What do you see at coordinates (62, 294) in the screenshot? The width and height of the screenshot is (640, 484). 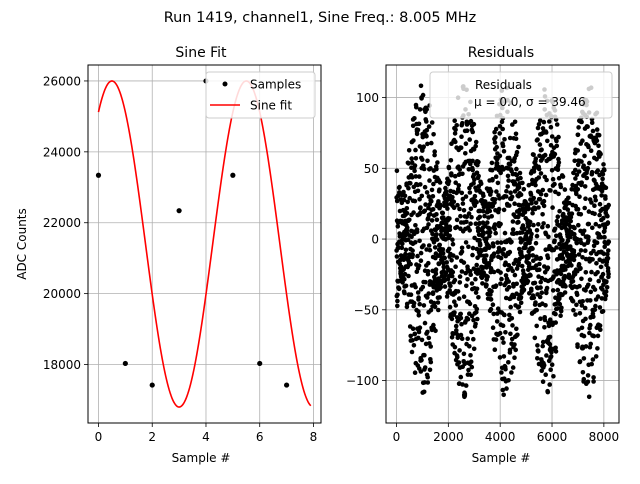 I see `y-tick-label: 20000` at bounding box center [62, 294].